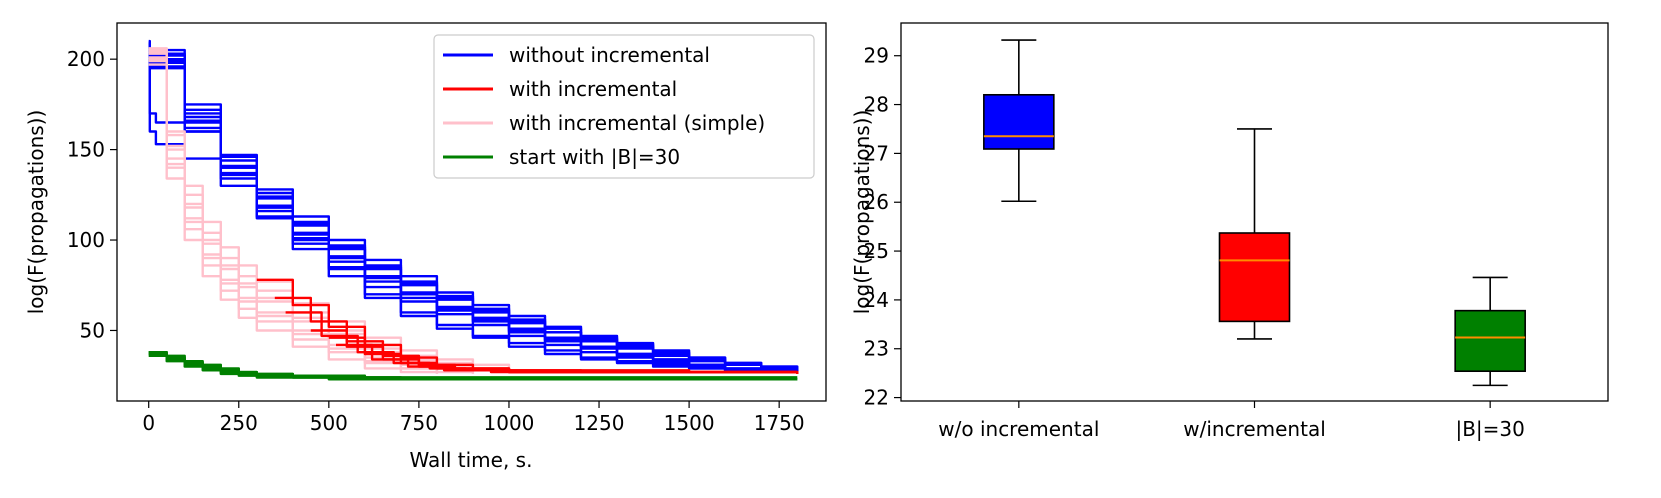 This screenshot has height=498, width=1661. Describe the element at coordinates (473, 418) in the screenshot. I see `line-chart-x-axis: 0 250 500 750 1000 1250 1500 1750` at that location.